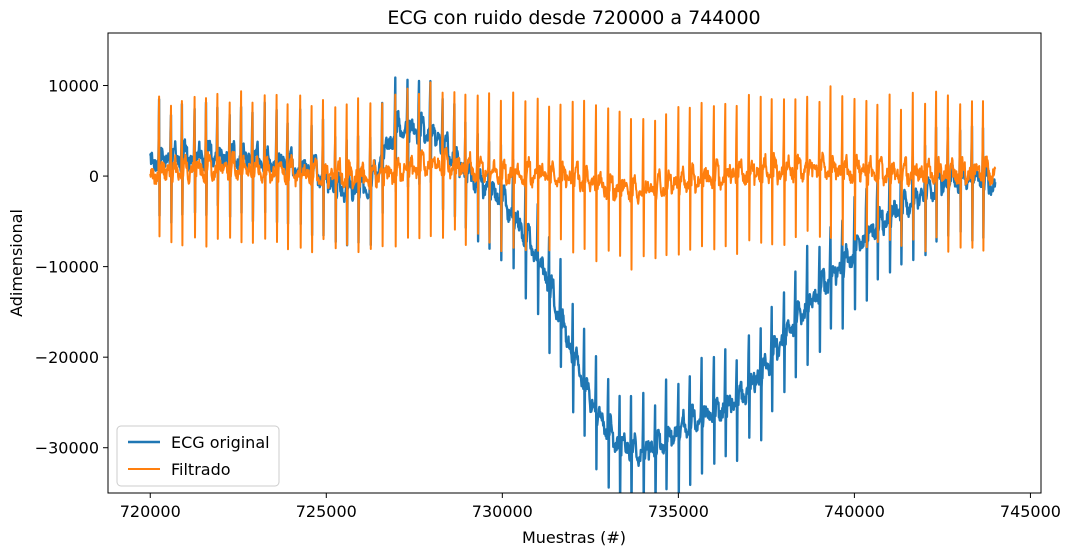 Image resolution: width=1074 pixels, height=556 pixels. What do you see at coordinates (67, 357) in the screenshot?
I see `y-tick-label: −20000` at bounding box center [67, 357].